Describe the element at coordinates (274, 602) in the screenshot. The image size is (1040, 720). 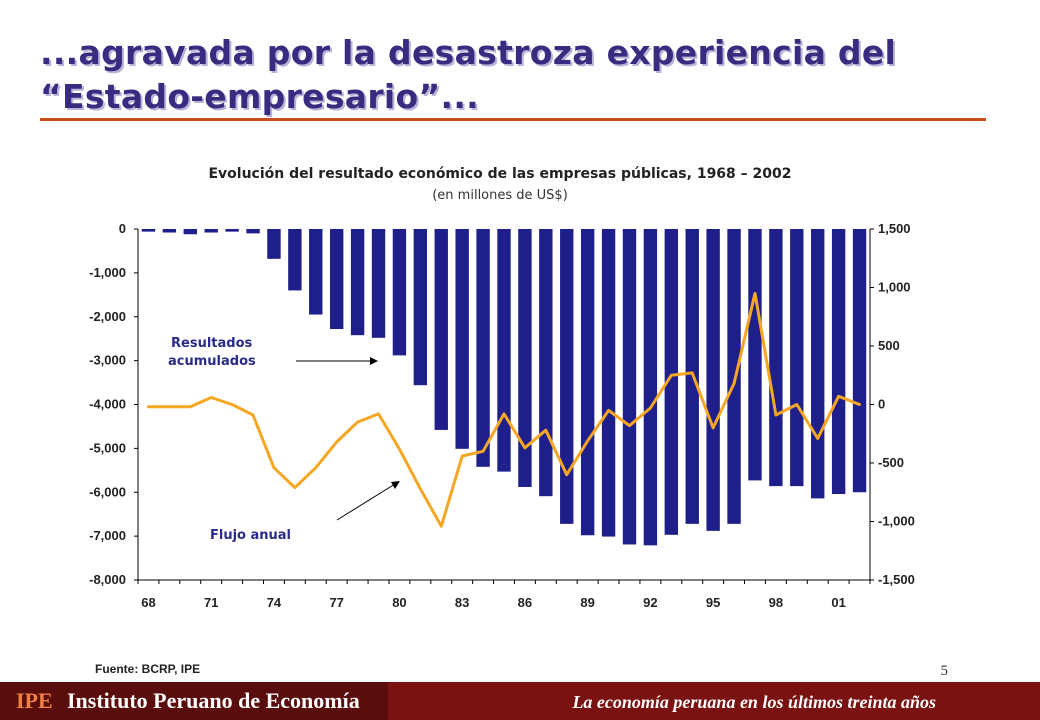
I see `x-tick-label: 74` at that location.